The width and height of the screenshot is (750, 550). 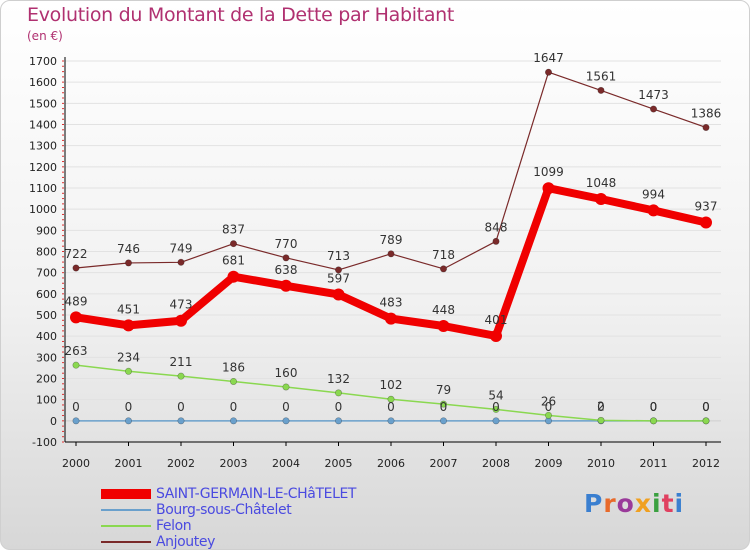 What do you see at coordinates (679, 503) in the screenshot?
I see `logo-letter: i` at bounding box center [679, 503].